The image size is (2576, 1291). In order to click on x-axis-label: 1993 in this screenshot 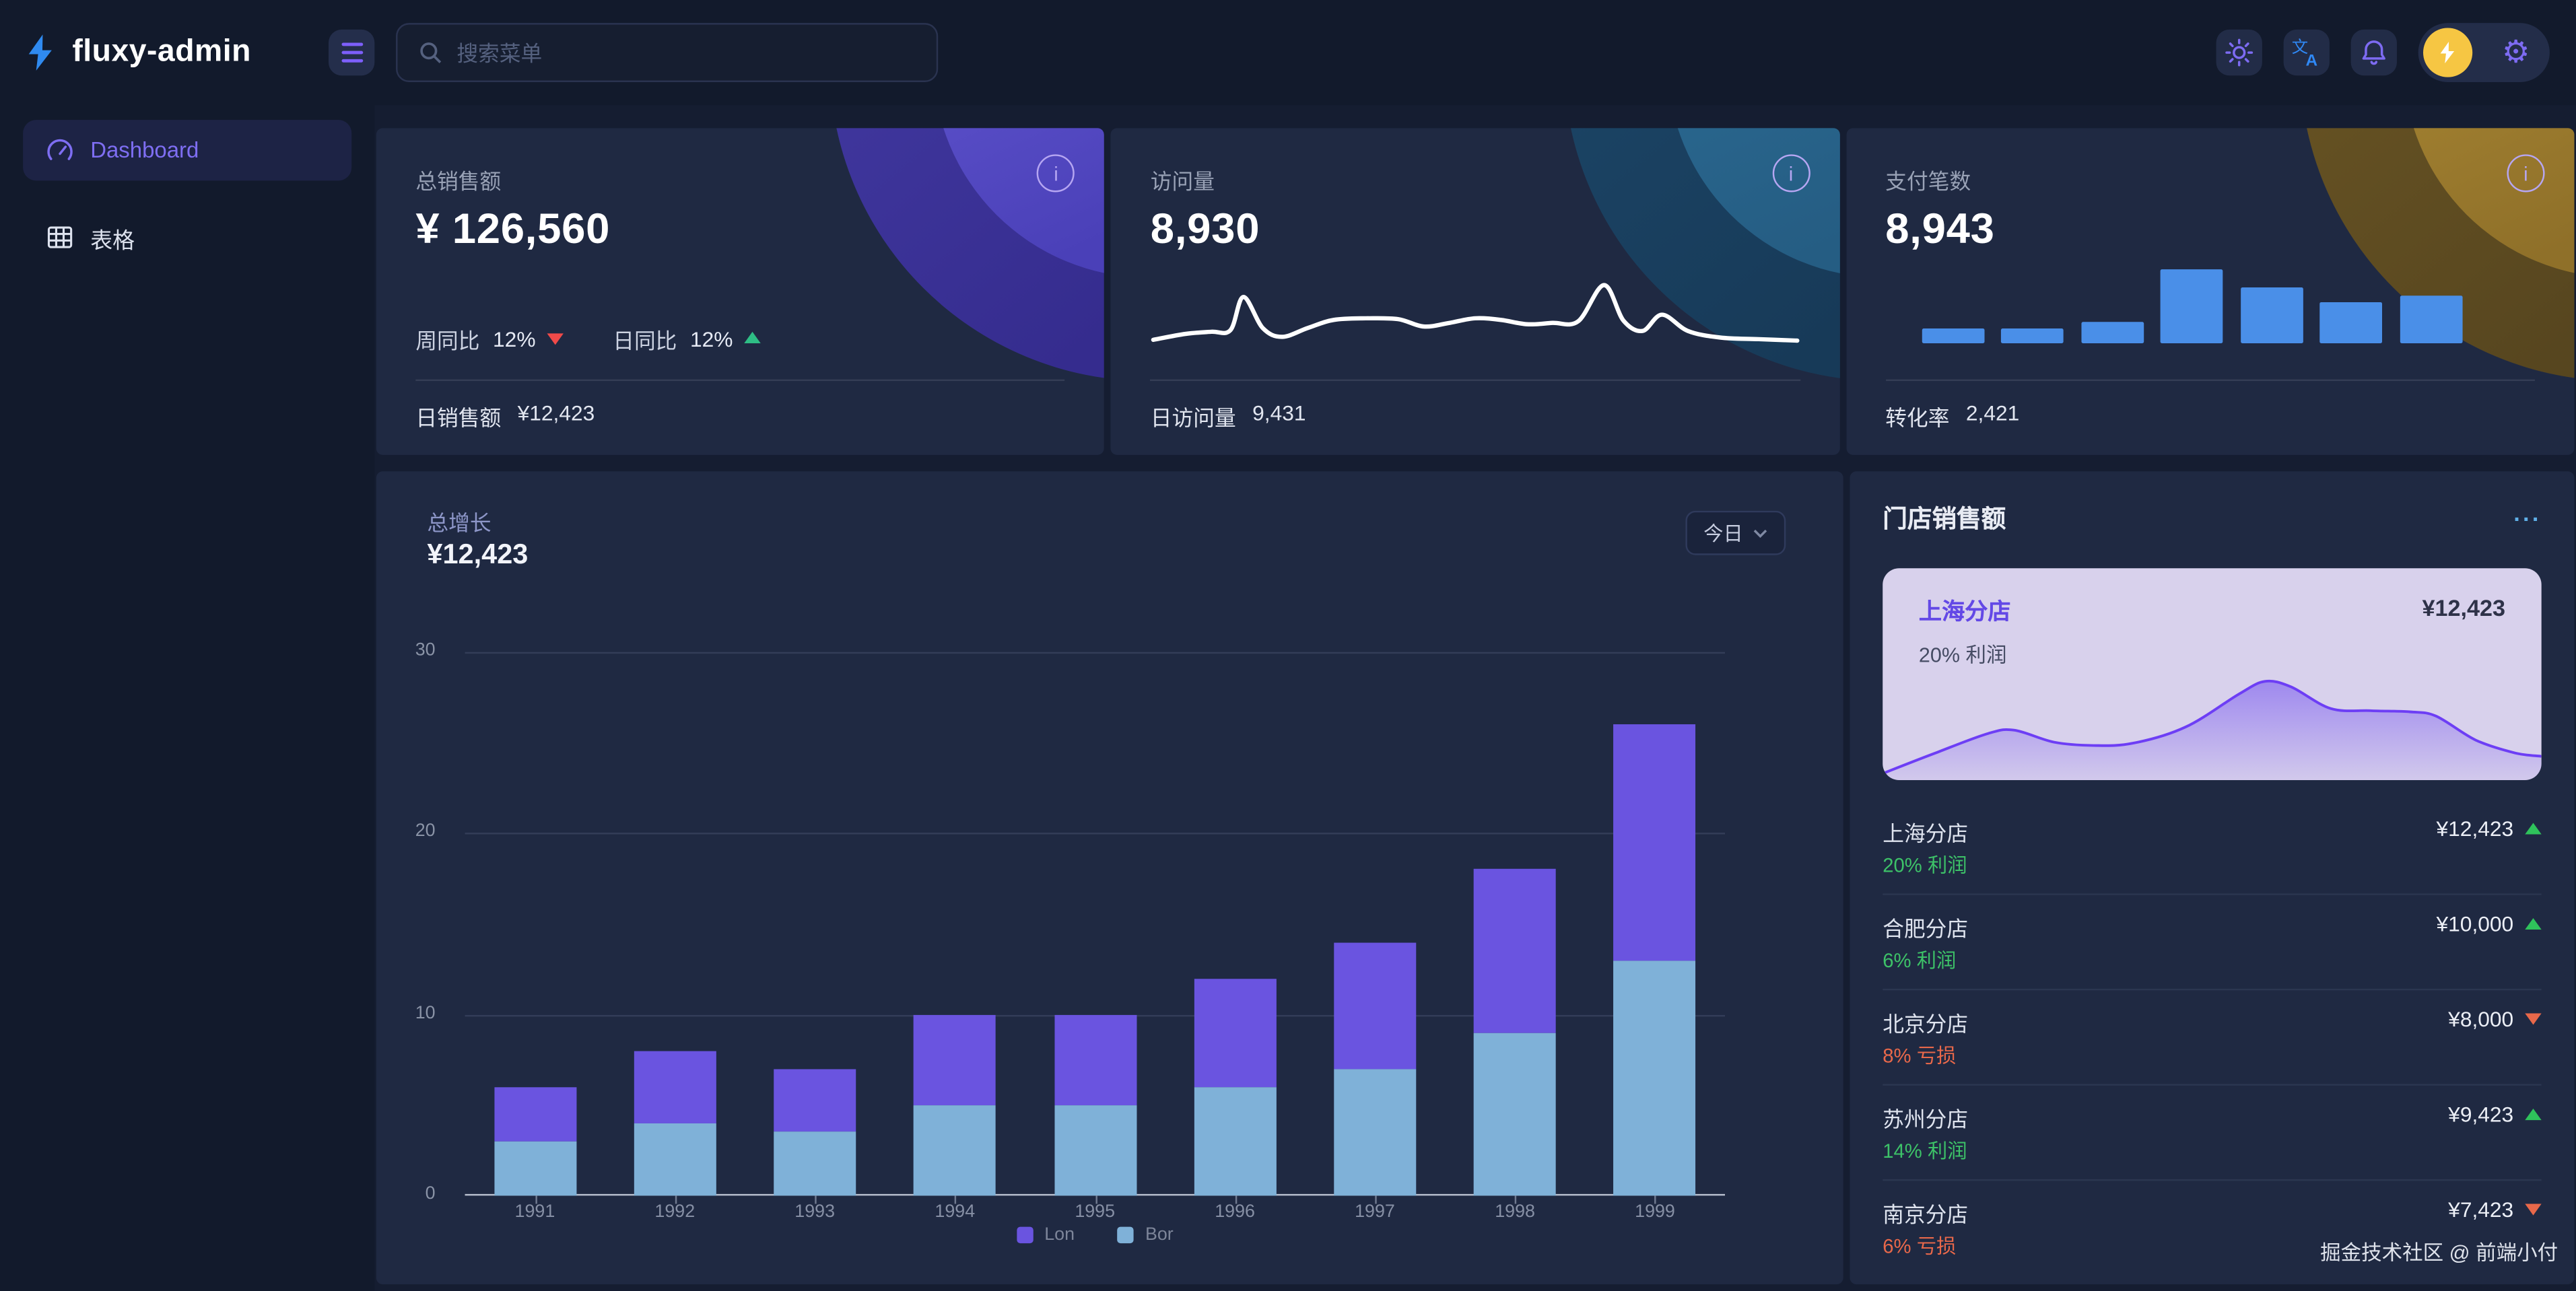, I will do `click(815, 1212)`.